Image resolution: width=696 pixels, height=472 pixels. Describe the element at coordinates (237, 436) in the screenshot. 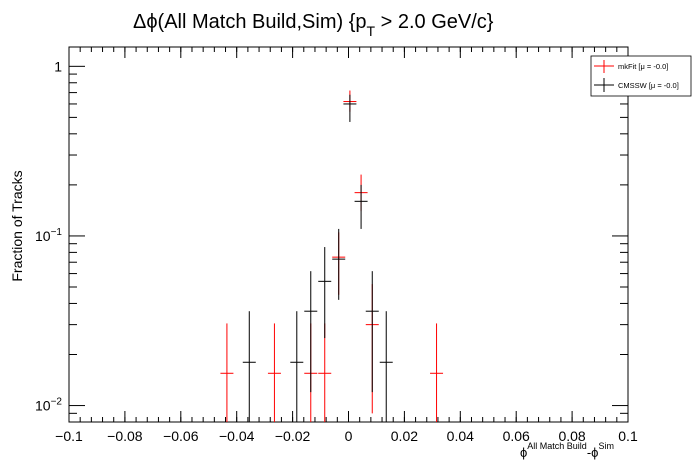

I see `x-tick-label: −0.04` at that location.